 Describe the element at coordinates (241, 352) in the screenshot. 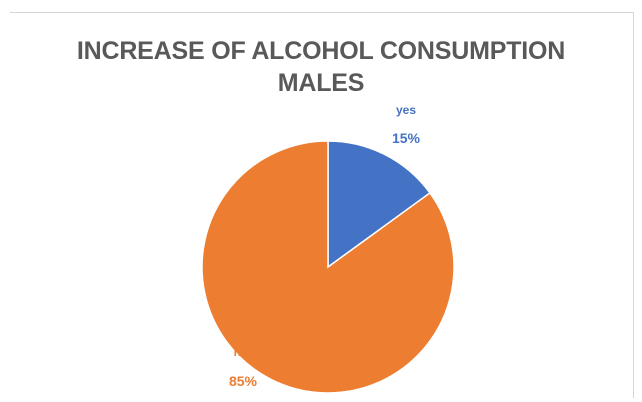

I see `data-label-category-no: no` at that location.